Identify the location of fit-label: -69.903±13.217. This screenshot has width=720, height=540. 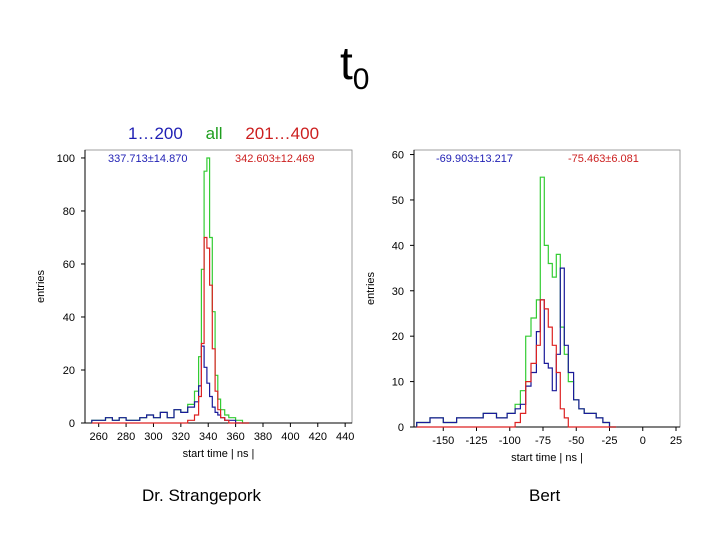
(474, 159).